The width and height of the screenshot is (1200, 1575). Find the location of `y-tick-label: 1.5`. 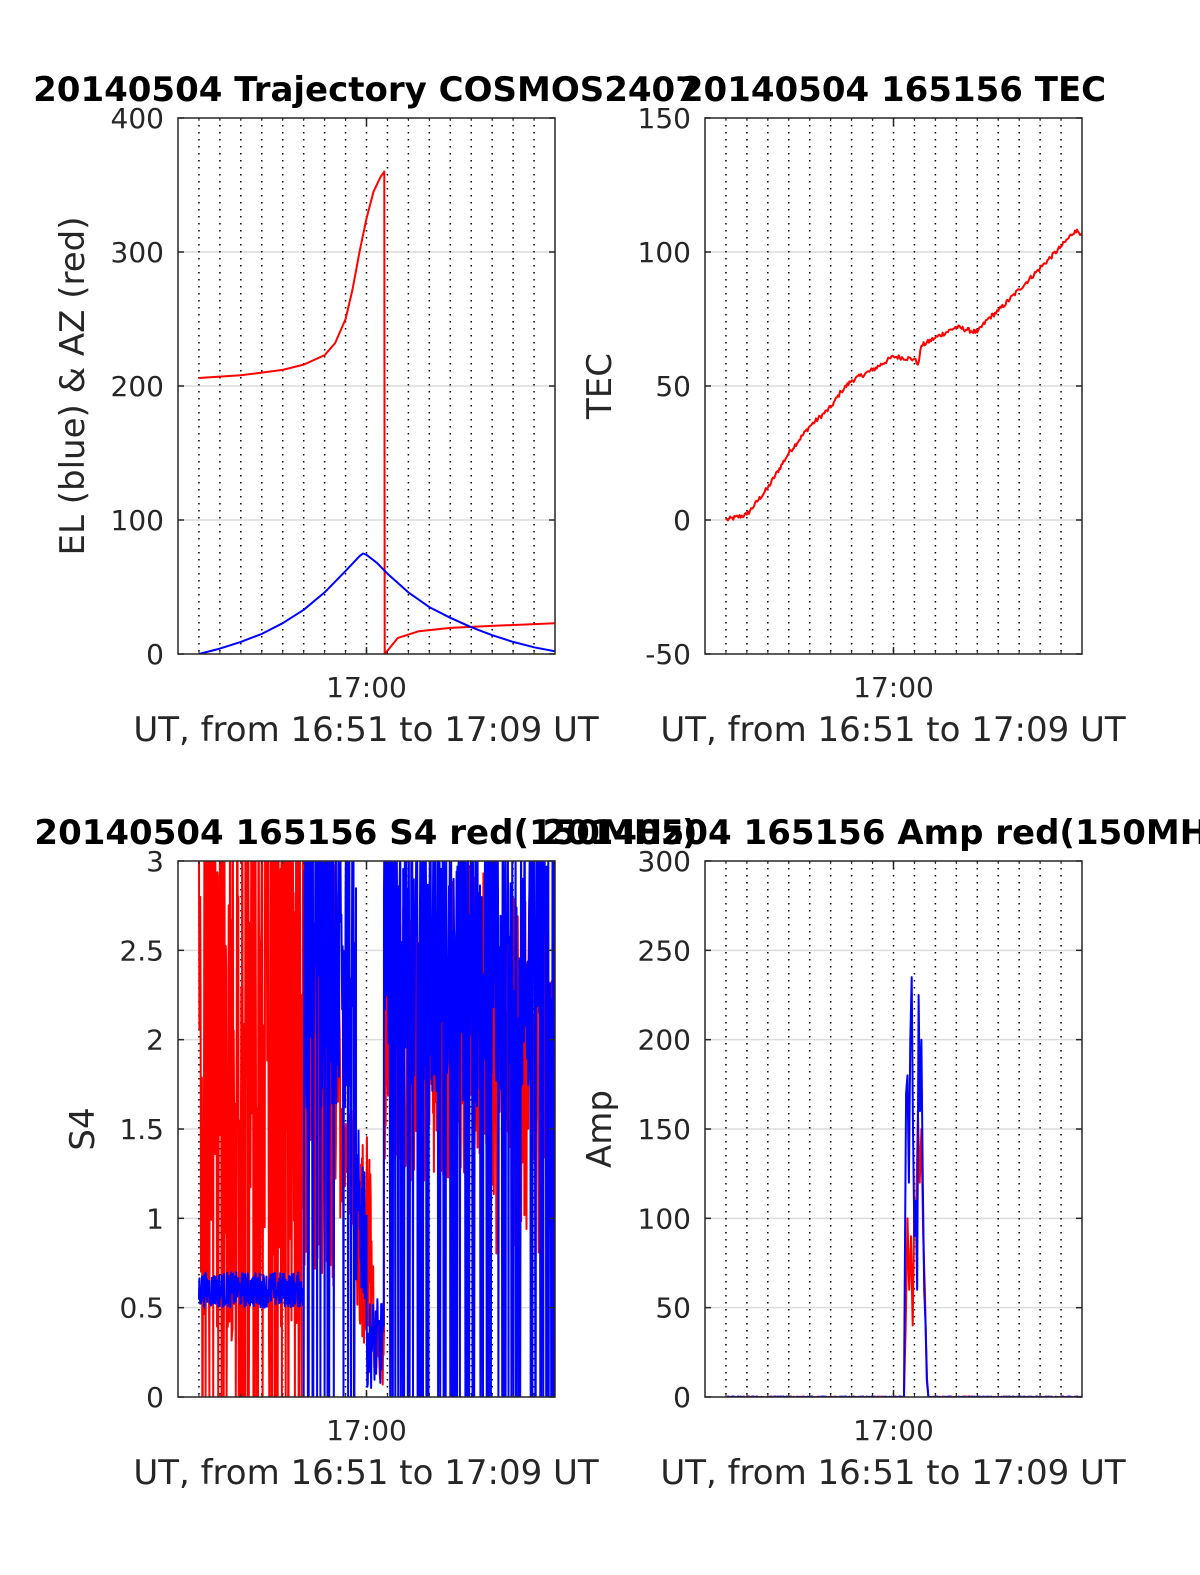

y-tick-label: 1.5 is located at coordinates (141, 1129).